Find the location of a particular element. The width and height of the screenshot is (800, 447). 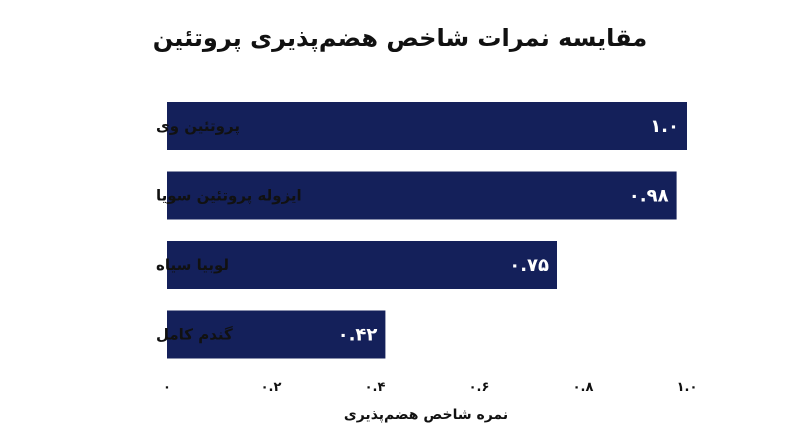

bar-value-label-1: ۰.۹۸ is located at coordinates (649, 196).